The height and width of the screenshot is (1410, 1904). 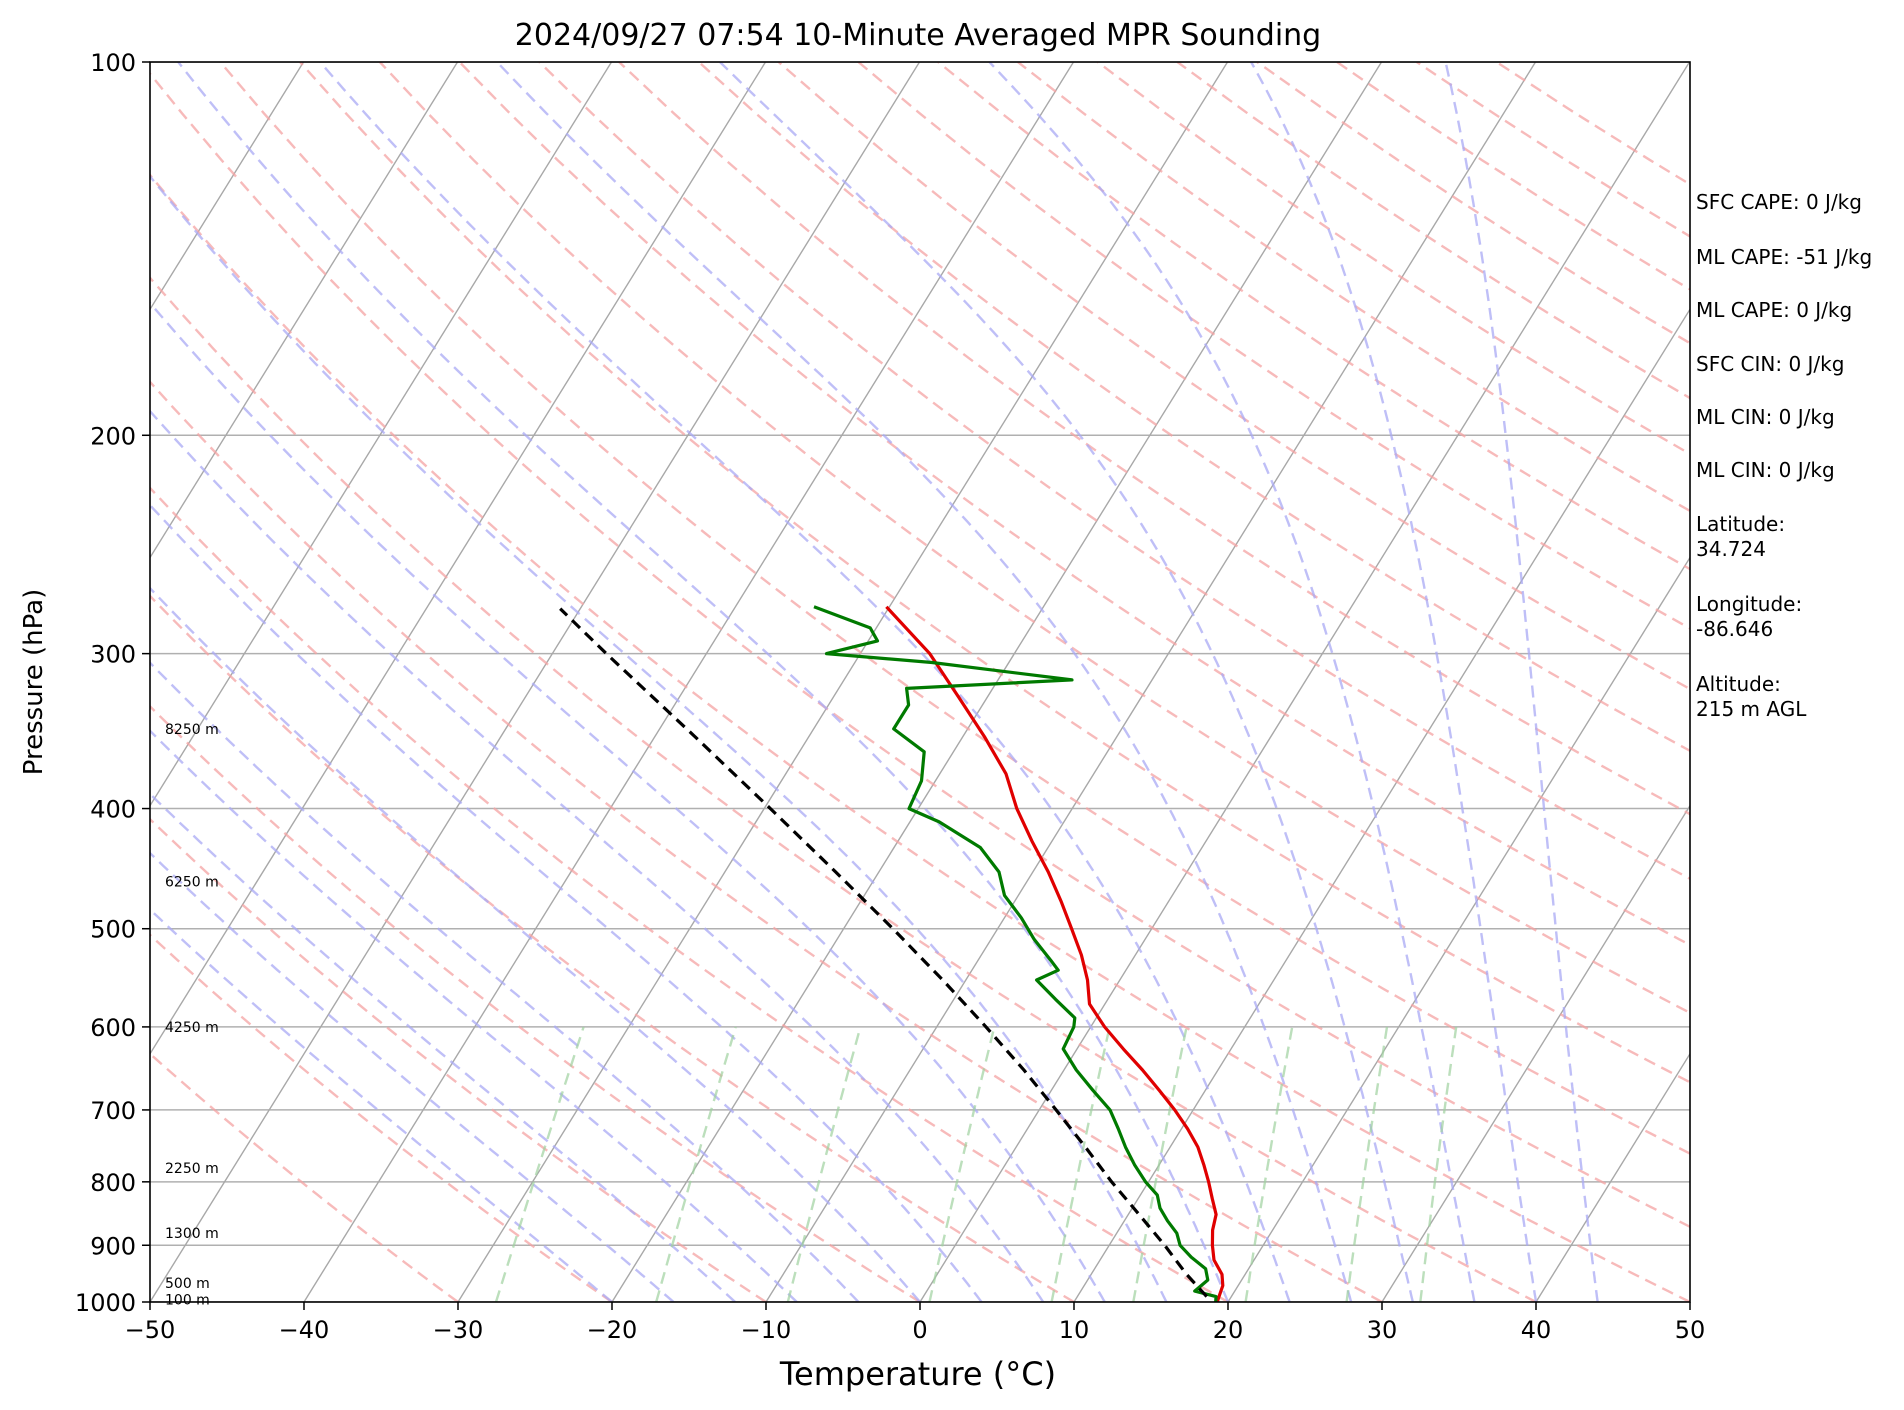 I want to click on x-tick-label: 40, so click(x=1536, y=1330).